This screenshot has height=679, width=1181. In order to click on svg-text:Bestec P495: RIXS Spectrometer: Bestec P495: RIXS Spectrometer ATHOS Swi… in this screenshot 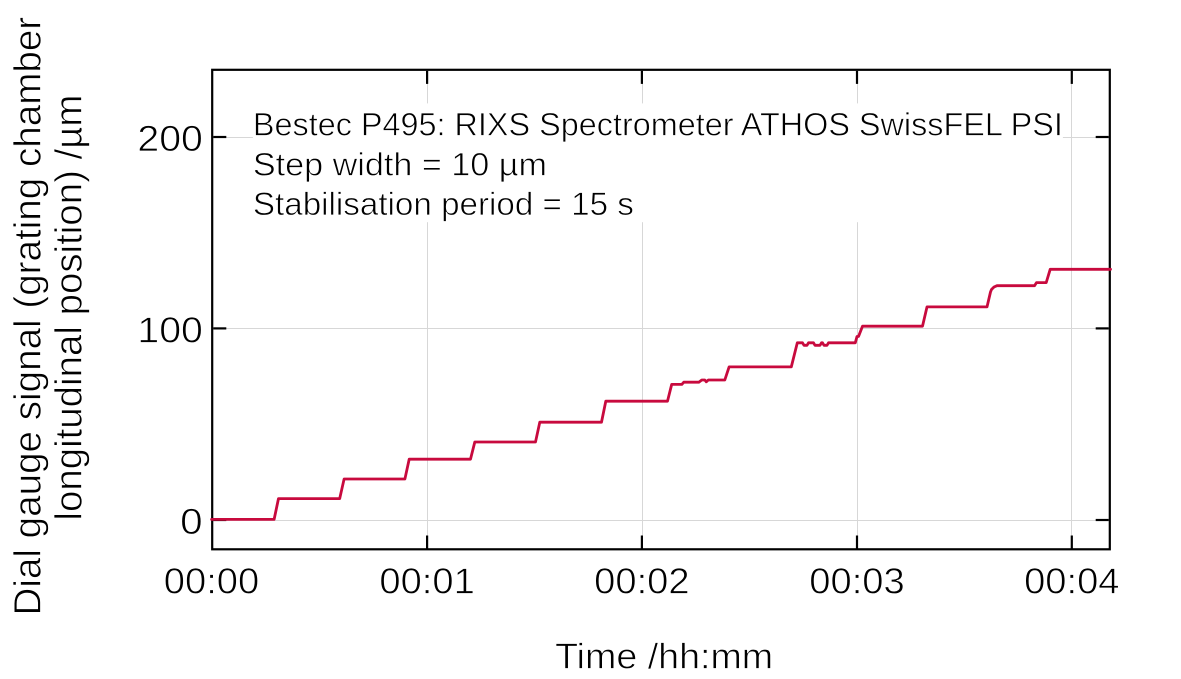, I will do `click(658, 124)`.